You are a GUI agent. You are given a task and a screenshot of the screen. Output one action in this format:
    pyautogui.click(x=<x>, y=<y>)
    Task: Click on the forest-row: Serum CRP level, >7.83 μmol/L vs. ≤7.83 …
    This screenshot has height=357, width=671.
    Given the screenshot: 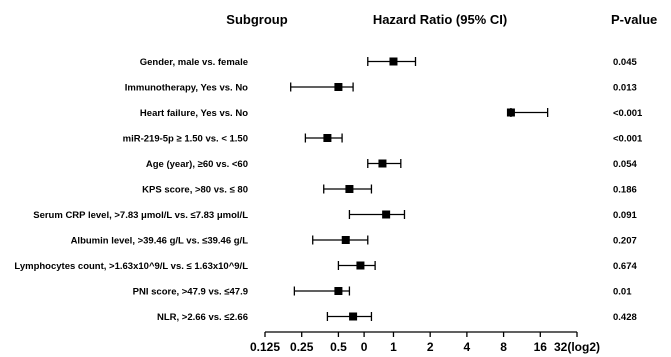 What is the action you would take?
    pyautogui.click(x=335, y=215)
    